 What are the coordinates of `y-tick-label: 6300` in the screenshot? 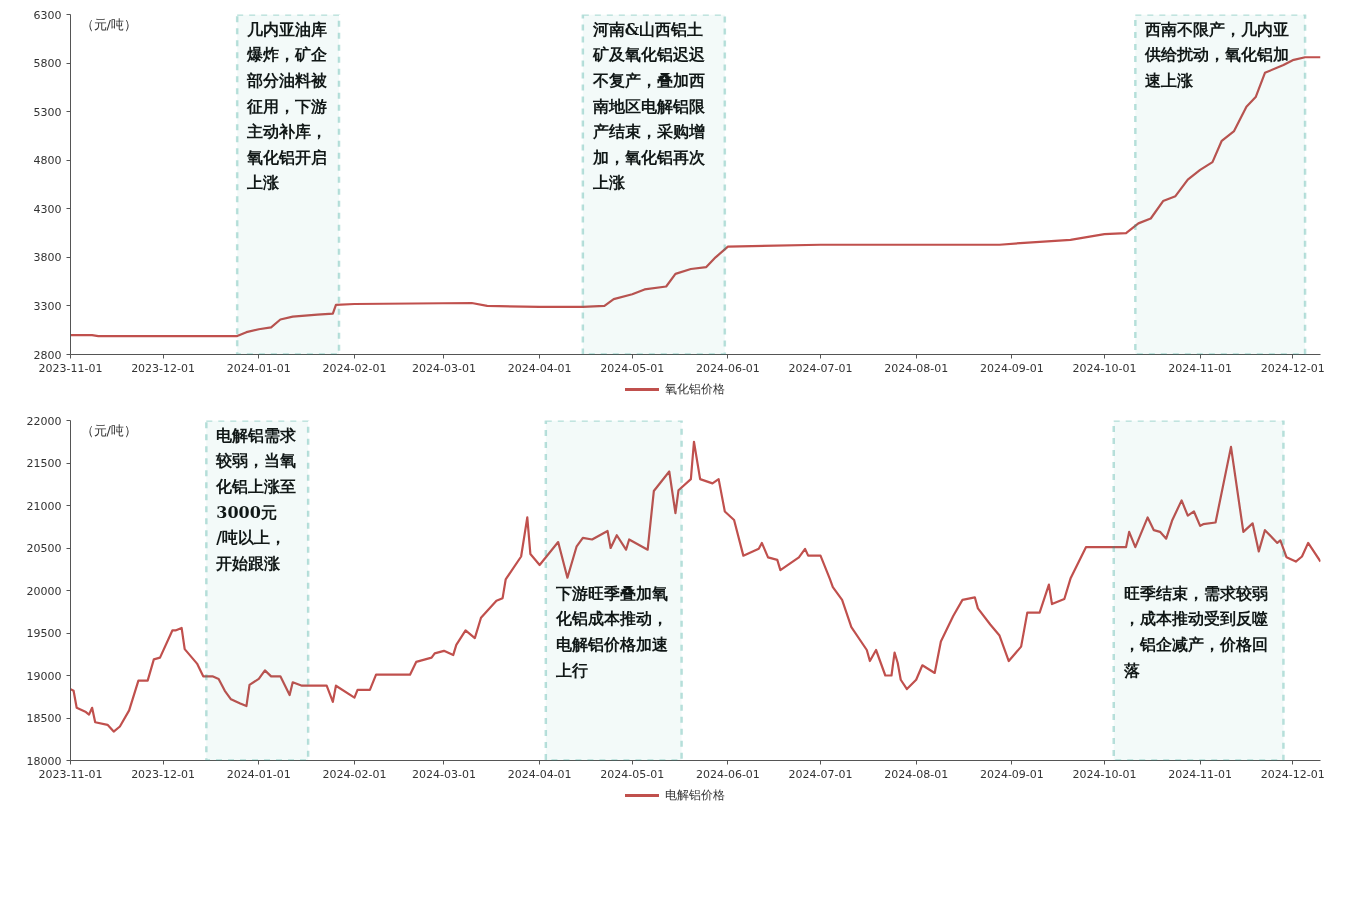 It's located at (47, 15).